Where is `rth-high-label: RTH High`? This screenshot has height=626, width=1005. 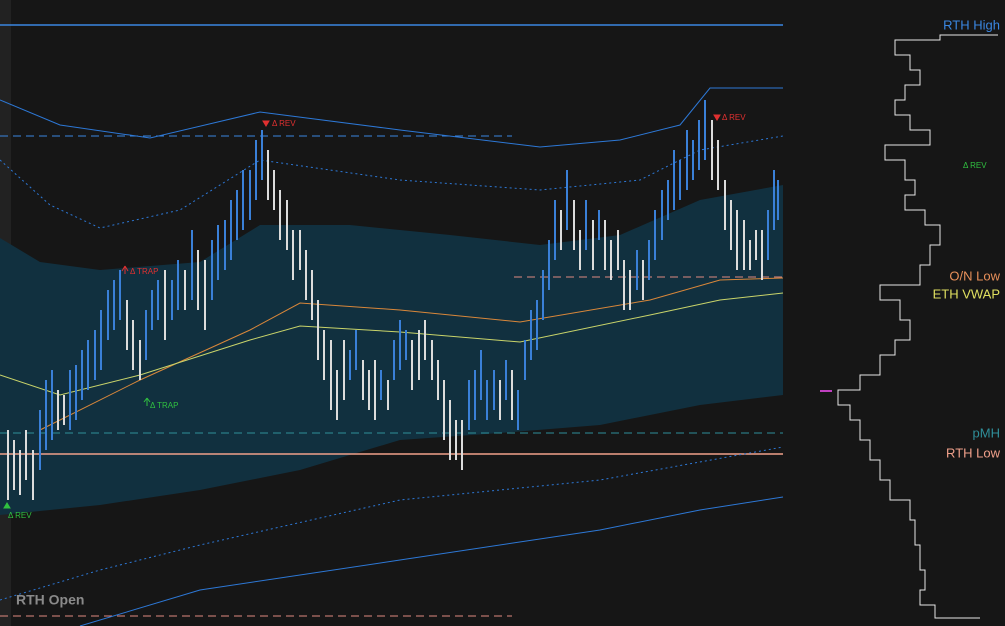 rth-high-label: RTH High is located at coordinates (971, 24).